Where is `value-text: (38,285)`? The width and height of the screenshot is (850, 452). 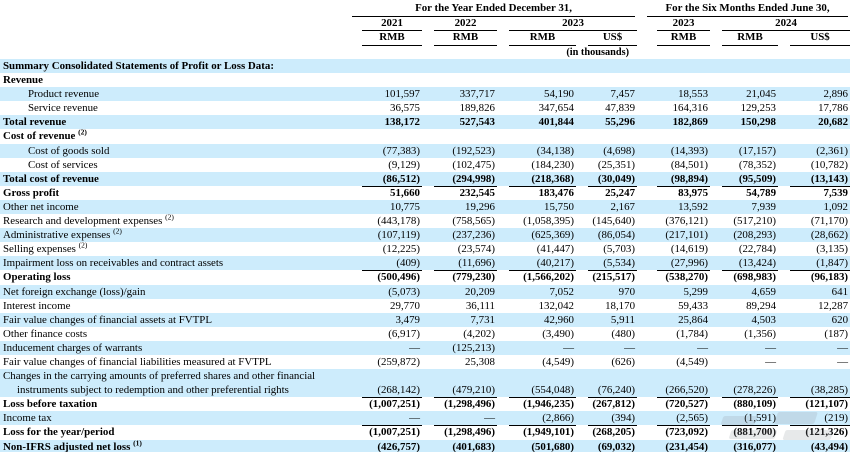 value-text: (38,285) is located at coordinates (820, 390).